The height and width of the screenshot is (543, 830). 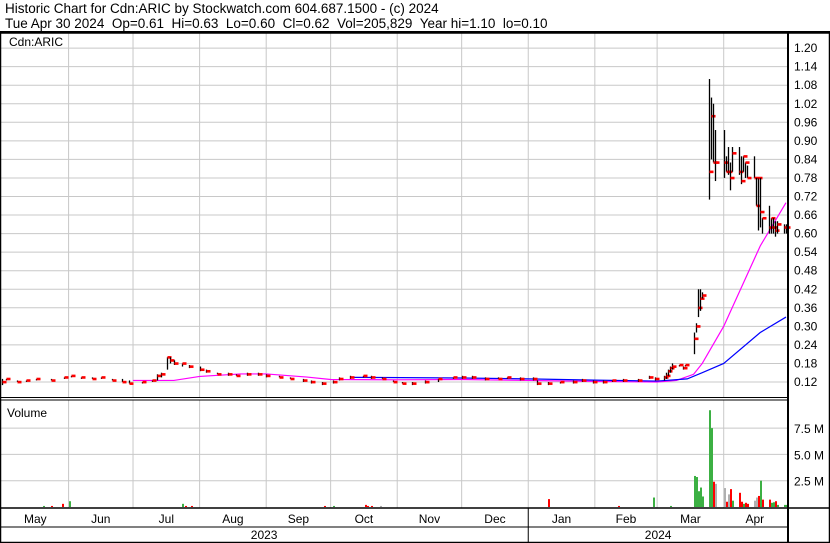 What do you see at coordinates (806, 178) in the screenshot?
I see `price-tick-label: 0.78` at bounding box center [806, 178].